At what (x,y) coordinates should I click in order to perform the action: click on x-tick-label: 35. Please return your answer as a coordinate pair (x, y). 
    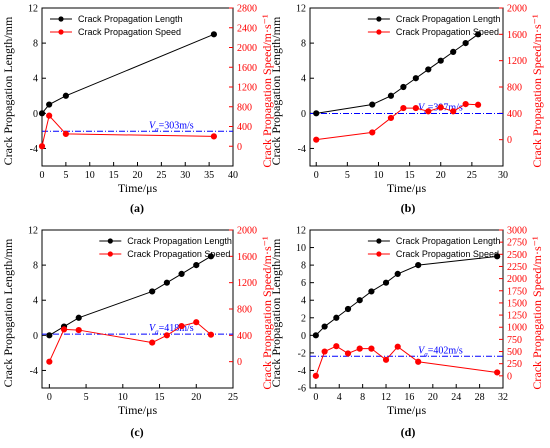
    Looking at the image, I should click on (209, 175).